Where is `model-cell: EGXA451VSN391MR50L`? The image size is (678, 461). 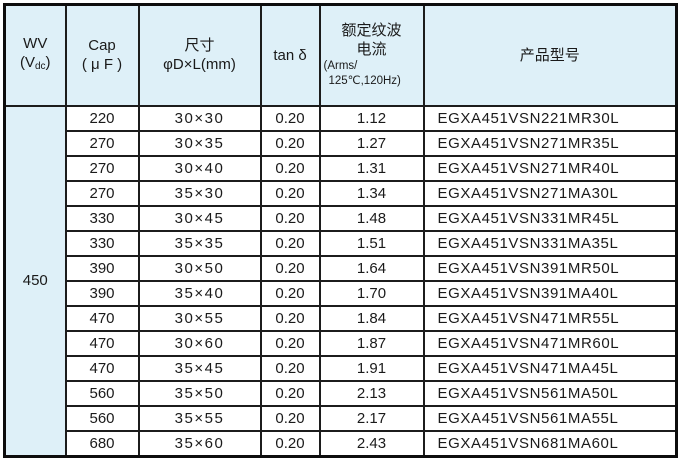 model-cell: EGXA451VSN391MR50L is located at coordinates (550, 268).